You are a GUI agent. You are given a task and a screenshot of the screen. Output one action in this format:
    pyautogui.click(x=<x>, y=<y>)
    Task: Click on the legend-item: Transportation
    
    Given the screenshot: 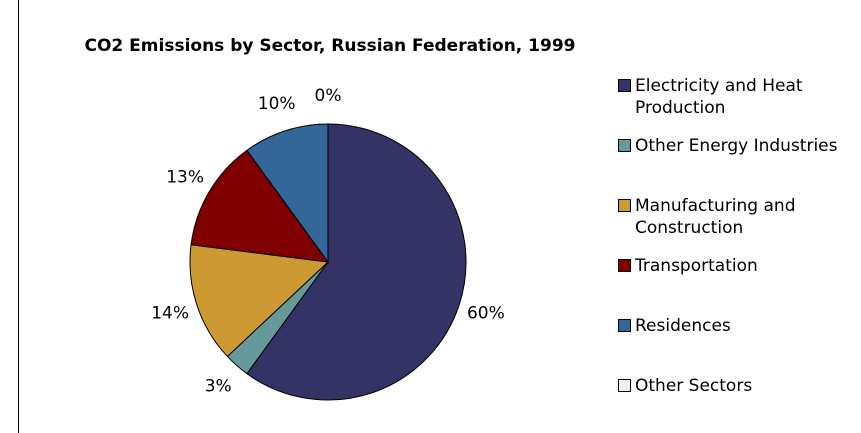 What is the action you would take?
    pyautogui.click(x=738, y=266)
    